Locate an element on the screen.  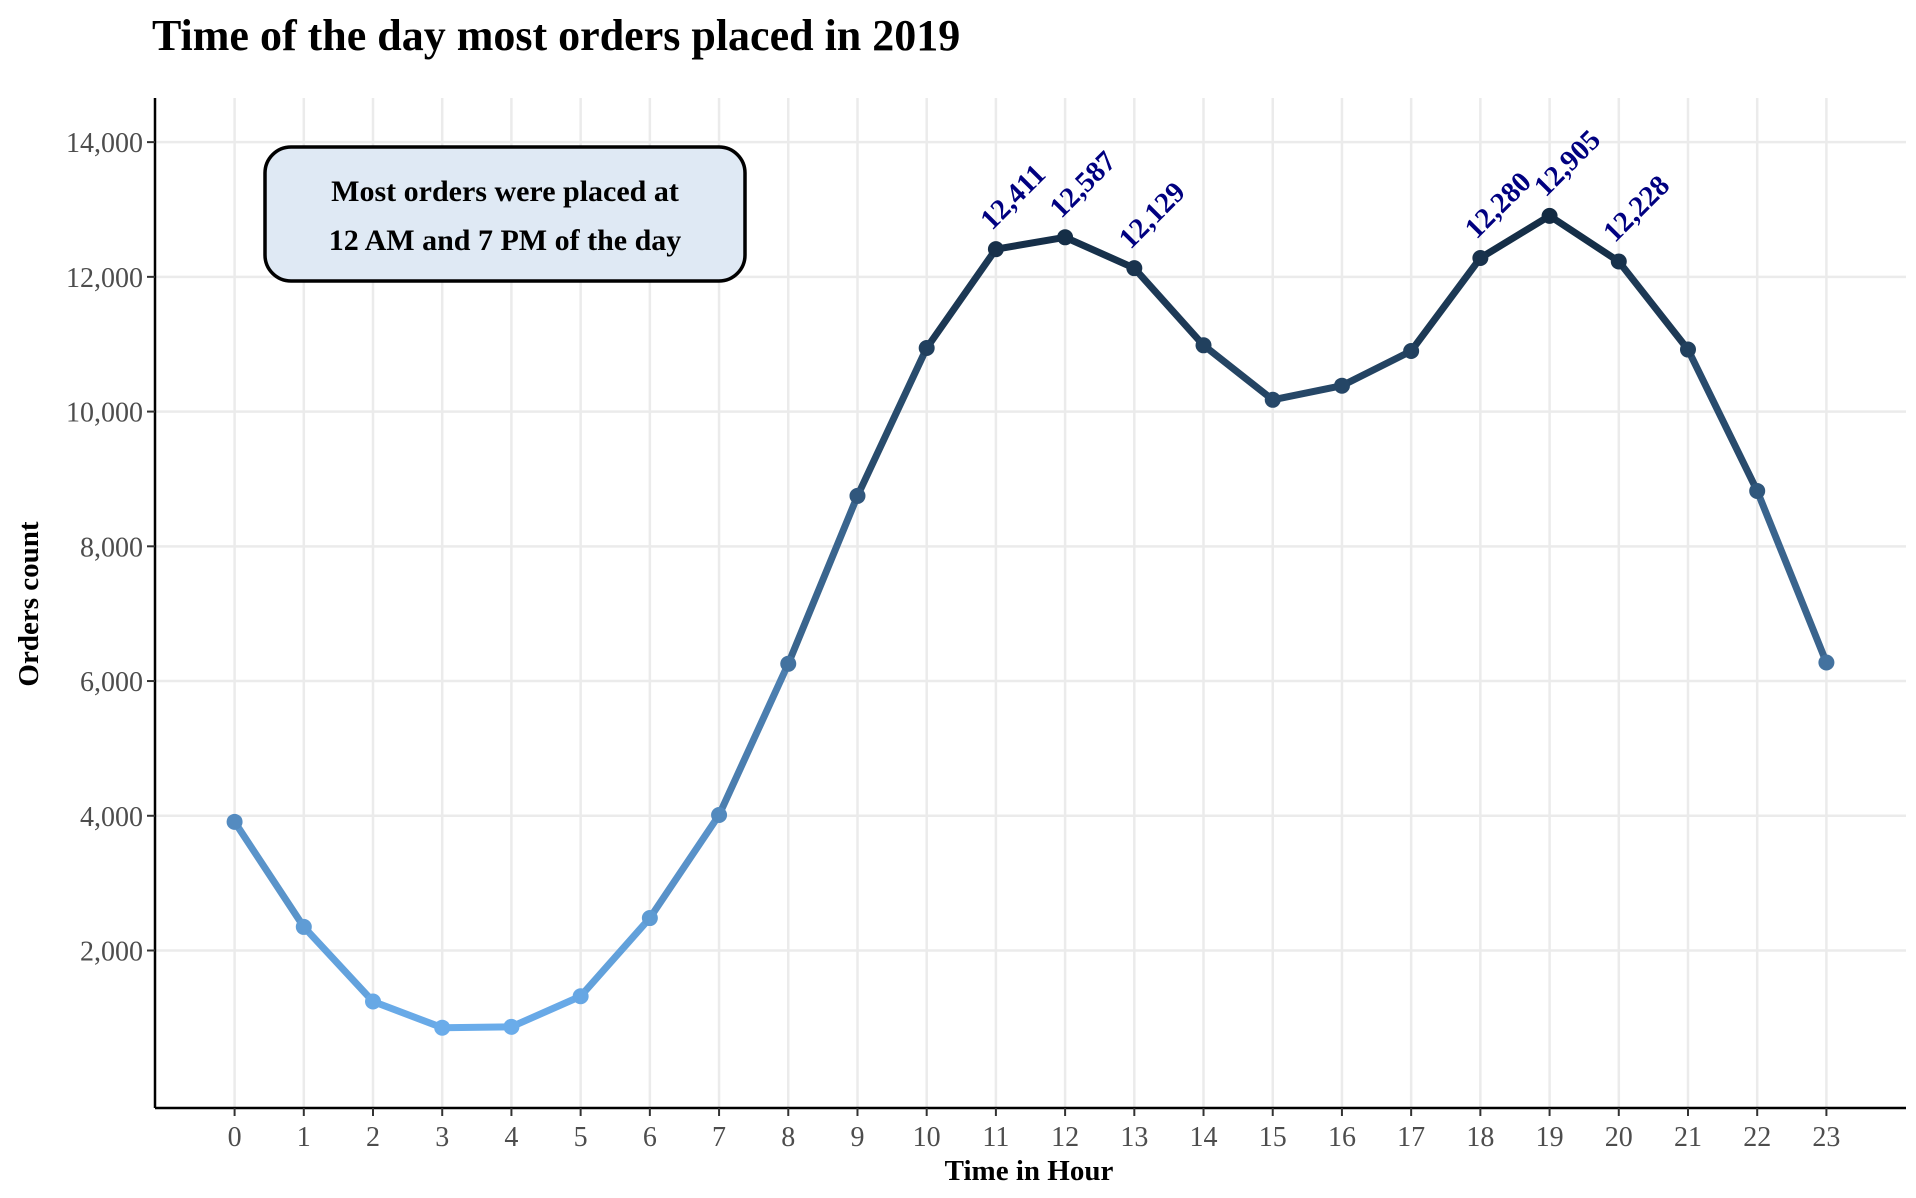
x-tick-label: 11 is located at coordinates (995, 1137).